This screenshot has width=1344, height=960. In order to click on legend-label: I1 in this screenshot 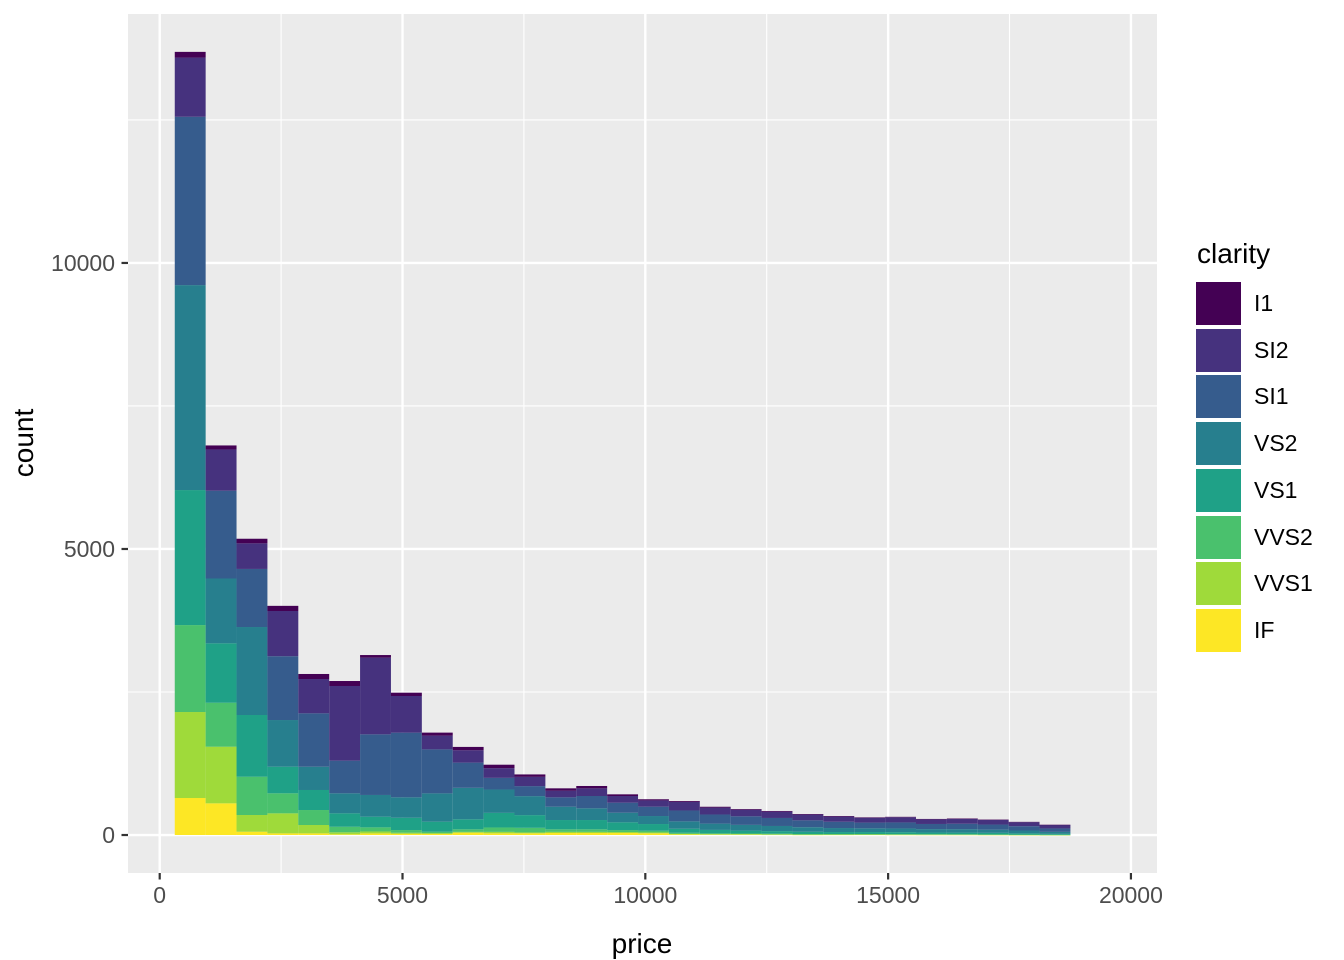, I will do `click(1264, 303)`.